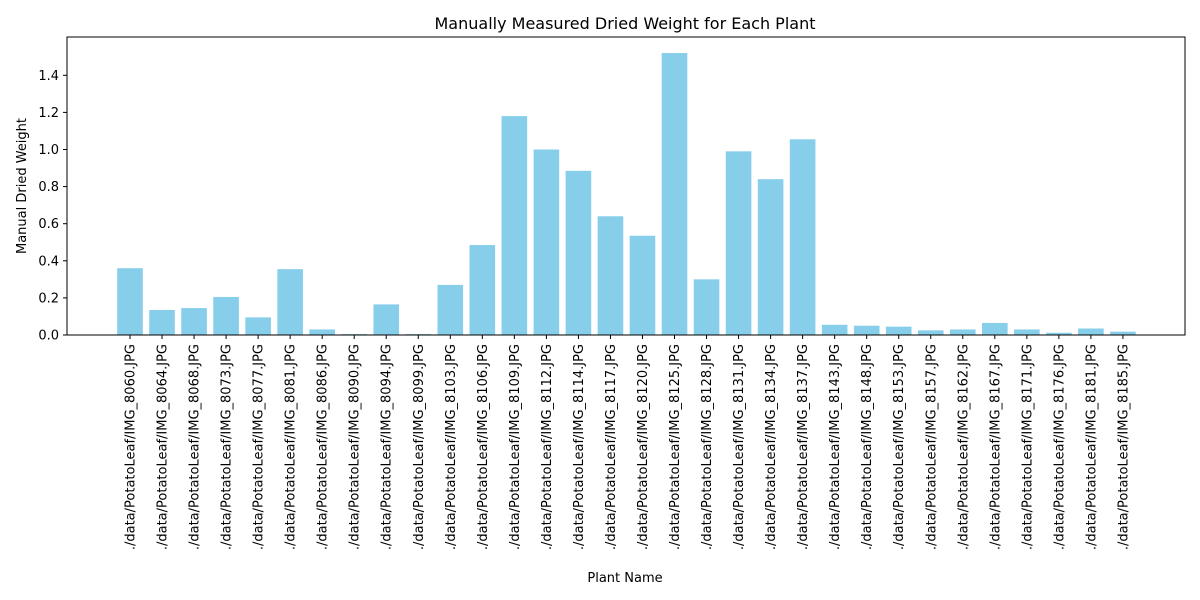 The height and width of the screenshot is (600, 1200). What do you see at coordinates (48, 298) in the screenshot?
I see `y-tick-label: 0.2` at bounding box center [48, 298].